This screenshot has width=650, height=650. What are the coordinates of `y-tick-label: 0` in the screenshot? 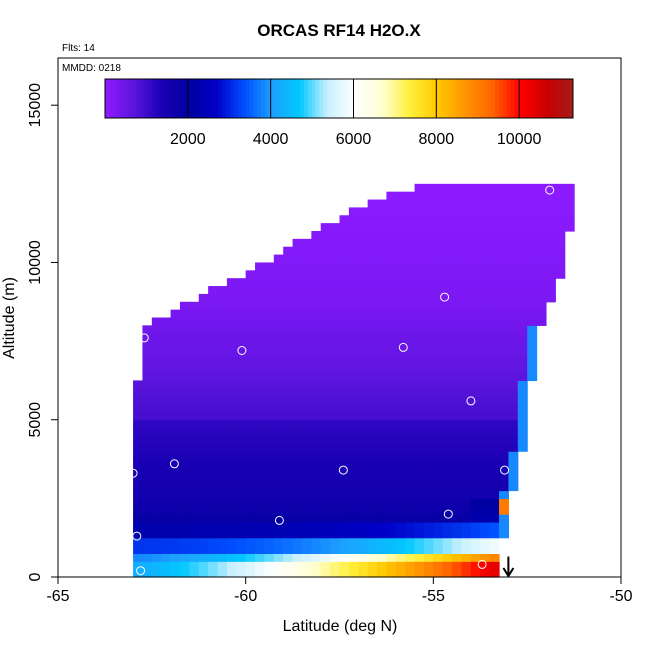 It's located at (35, 576).